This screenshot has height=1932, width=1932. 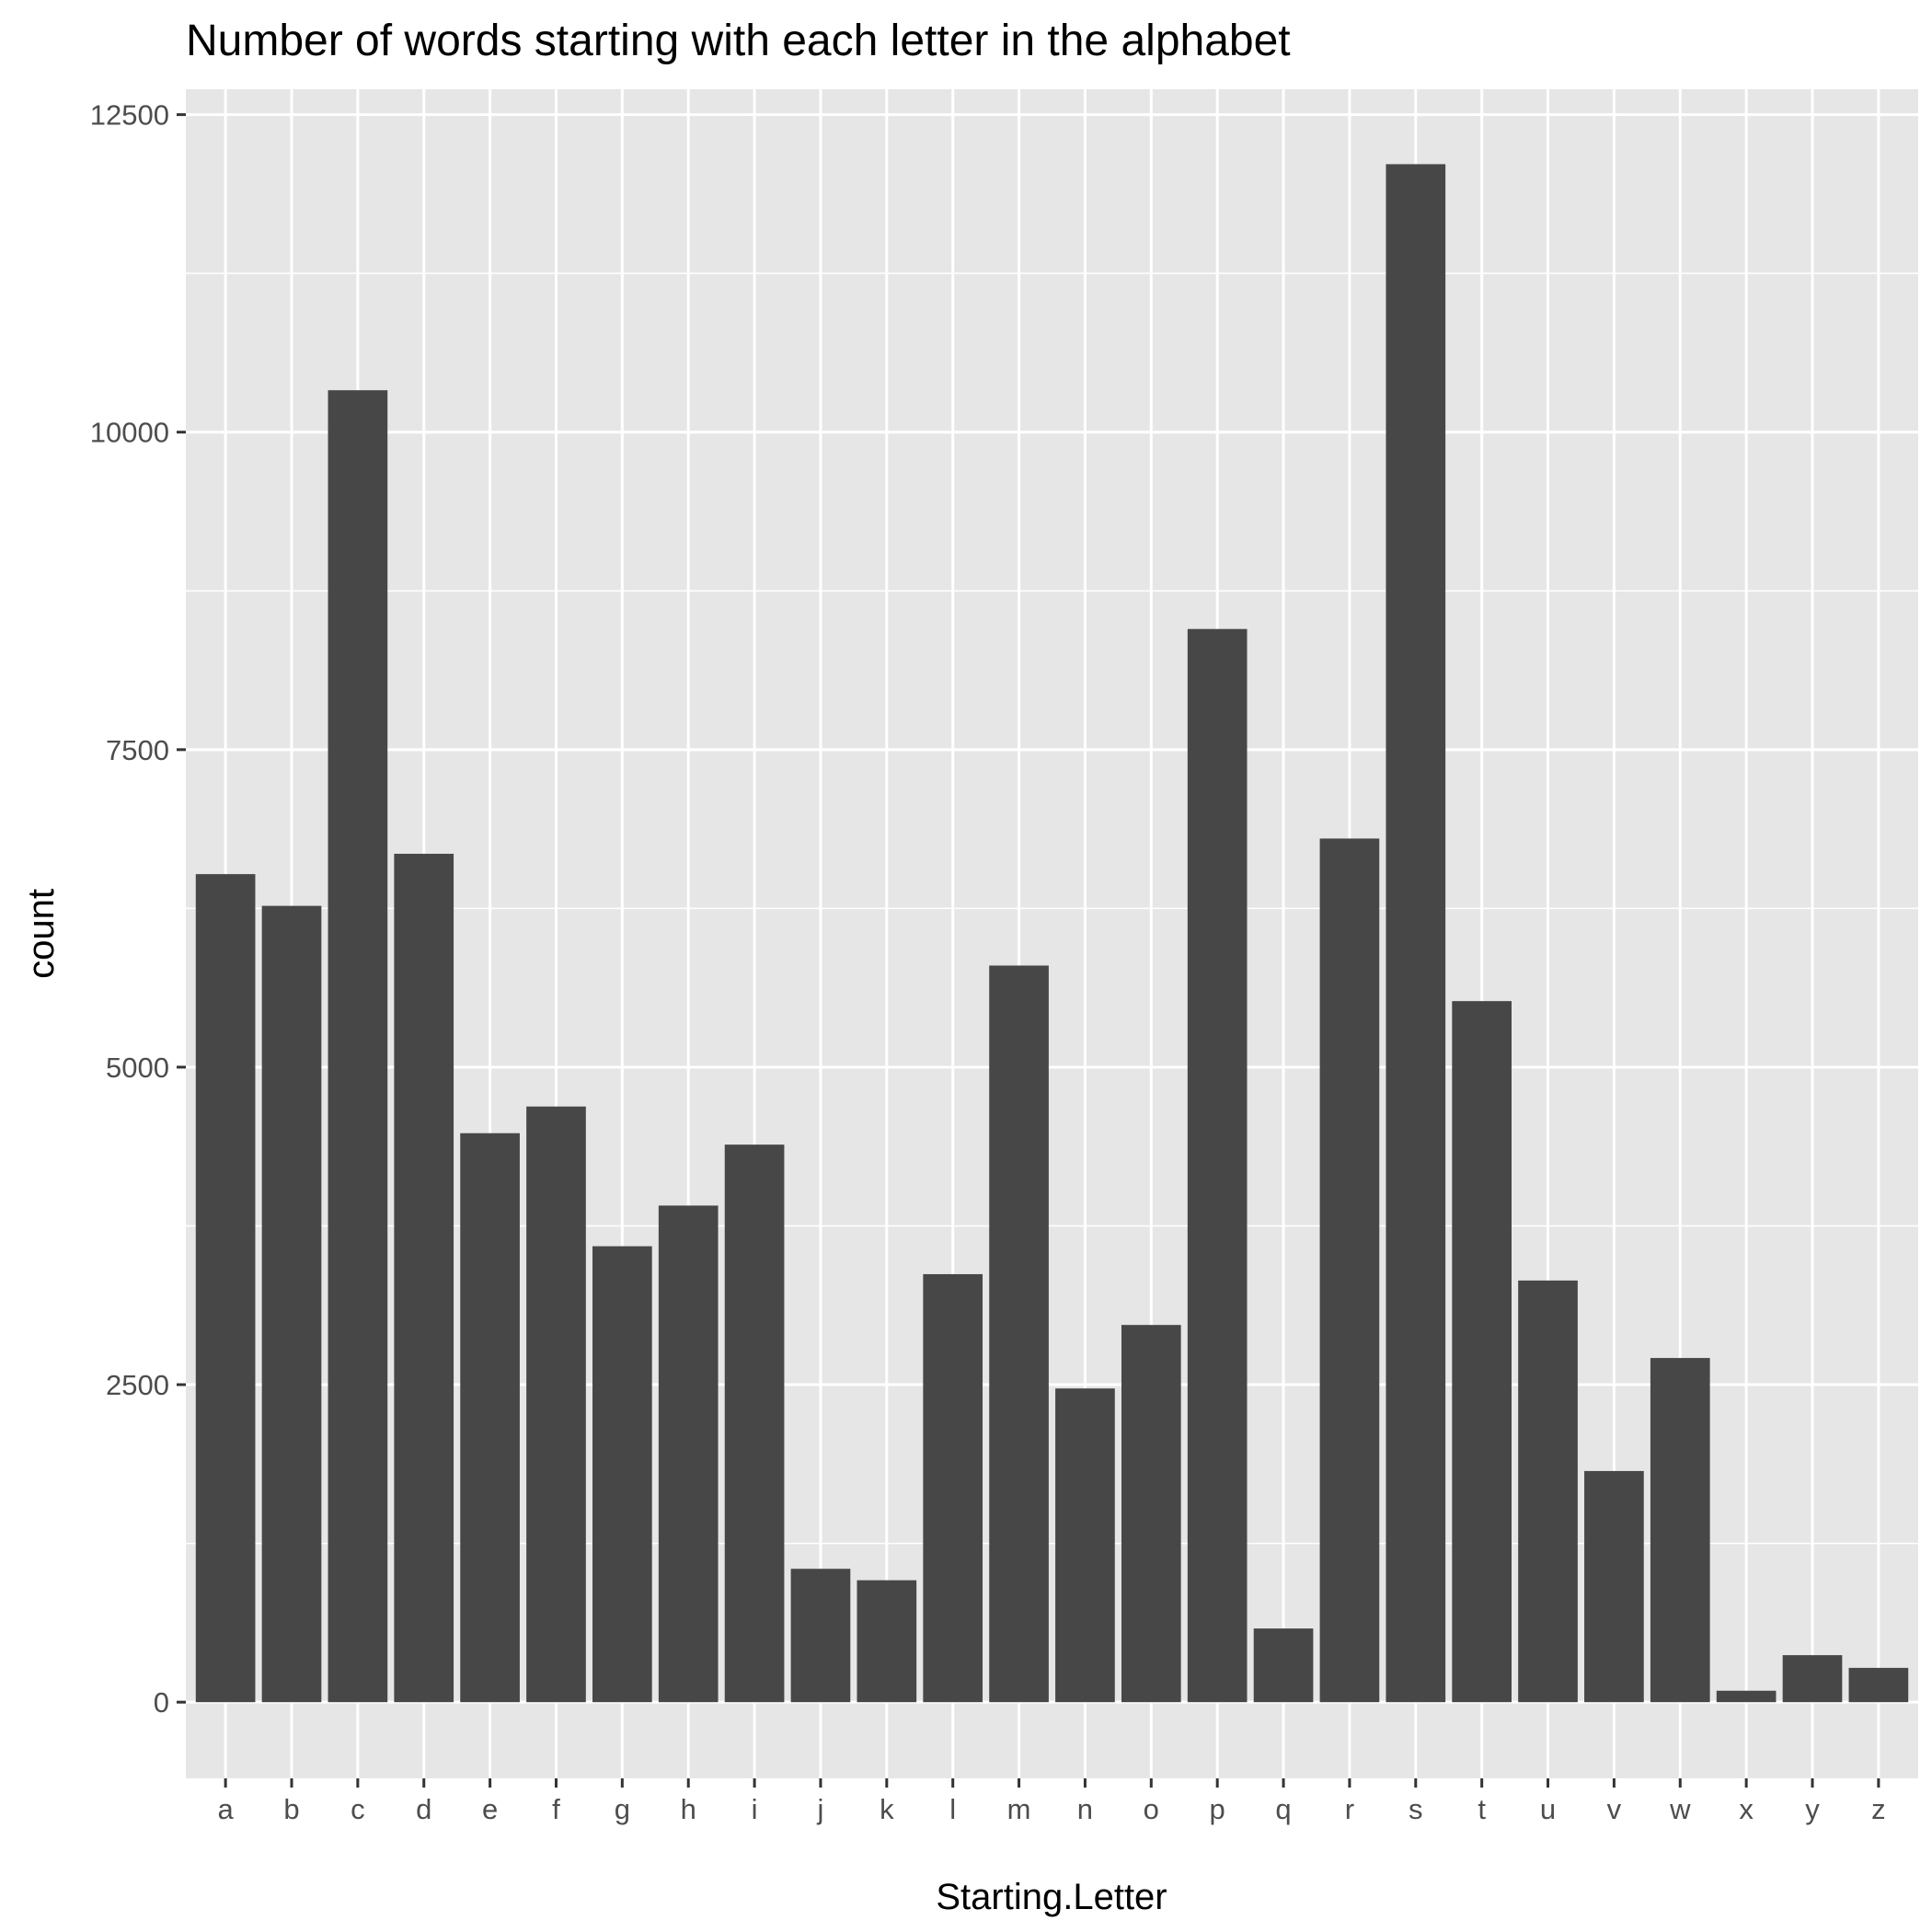 I want to click on x-tick-label: p, so click(x=1217, y=1809).